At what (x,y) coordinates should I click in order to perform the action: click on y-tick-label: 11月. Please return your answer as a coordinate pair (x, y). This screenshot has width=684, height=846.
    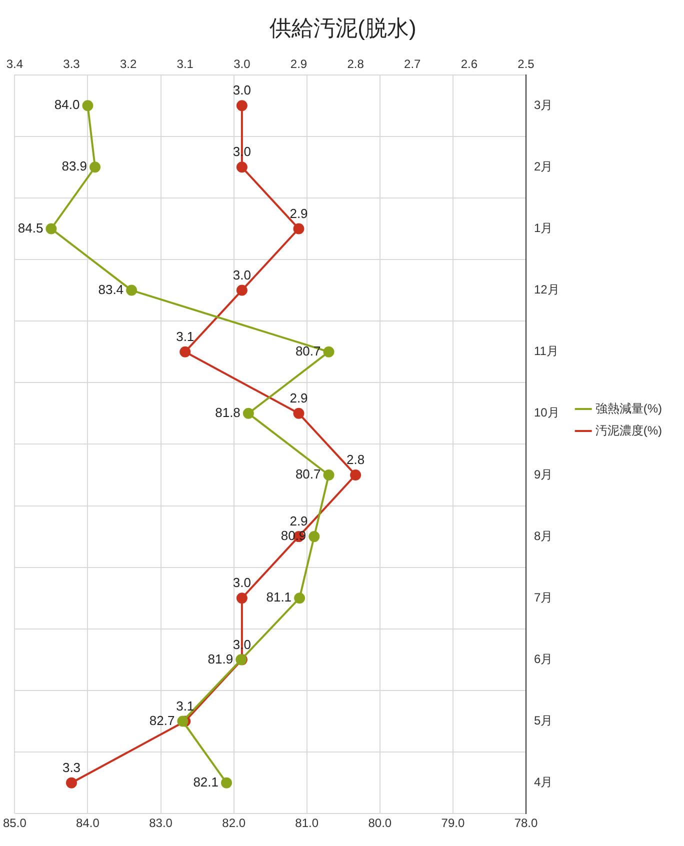
    Looking at the image, I should click on (546, 351).